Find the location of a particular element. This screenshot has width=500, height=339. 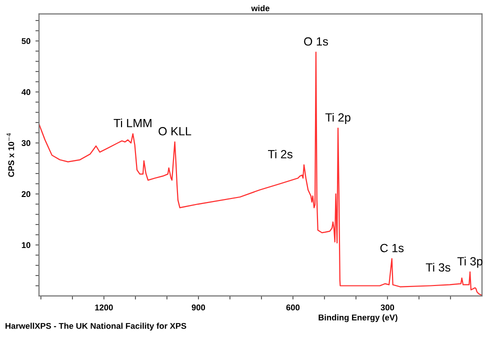

x-tick-label: 300 is located at coordinates (387, 307).